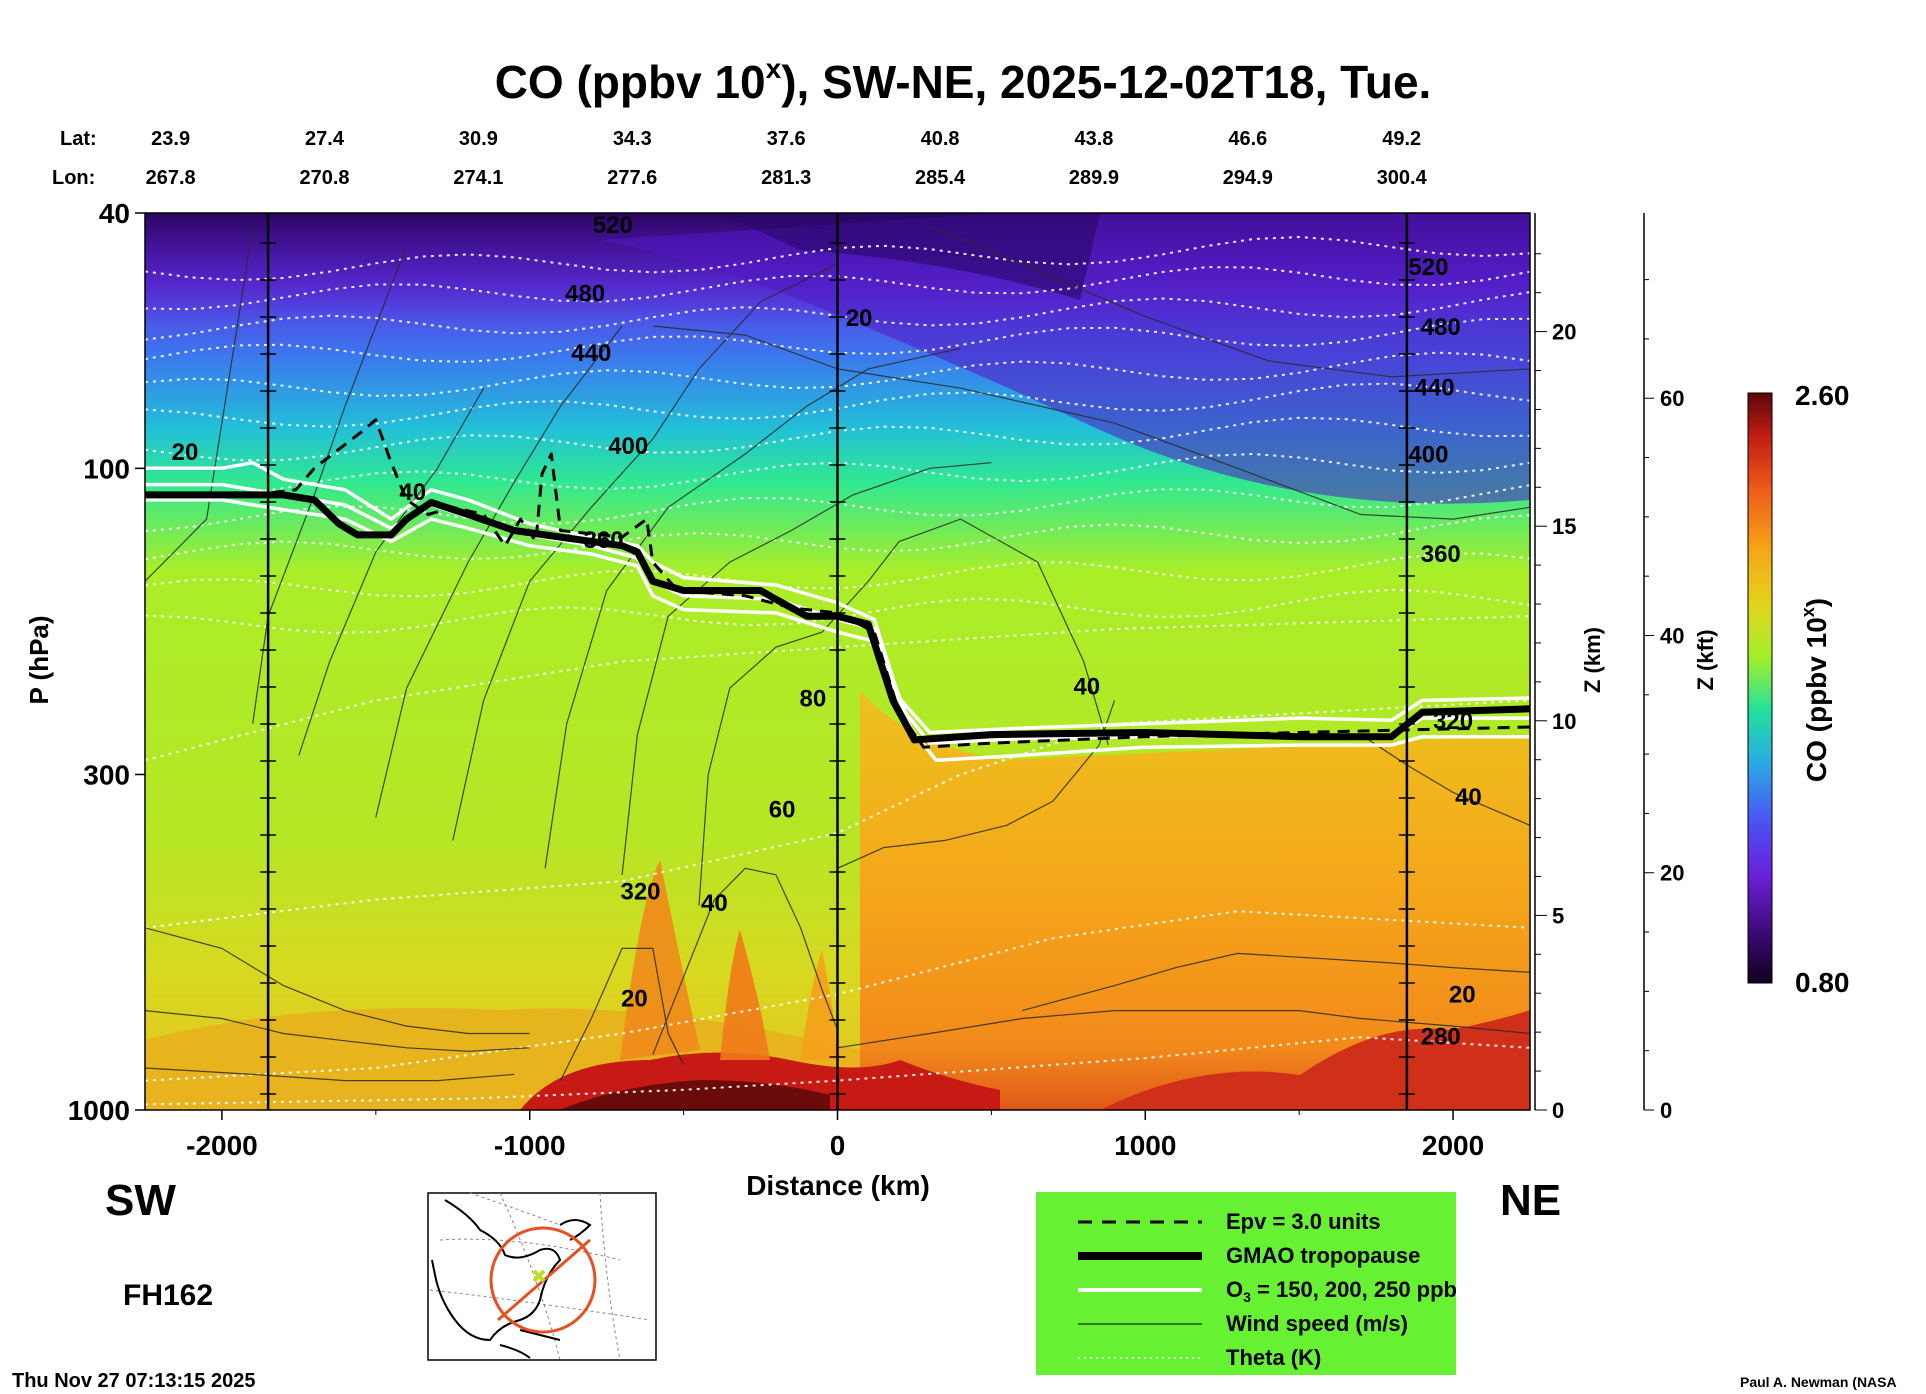  Describe the element at coordinates (1441, 1036) in the screenshot. I see `theta-label: 280` at that location.